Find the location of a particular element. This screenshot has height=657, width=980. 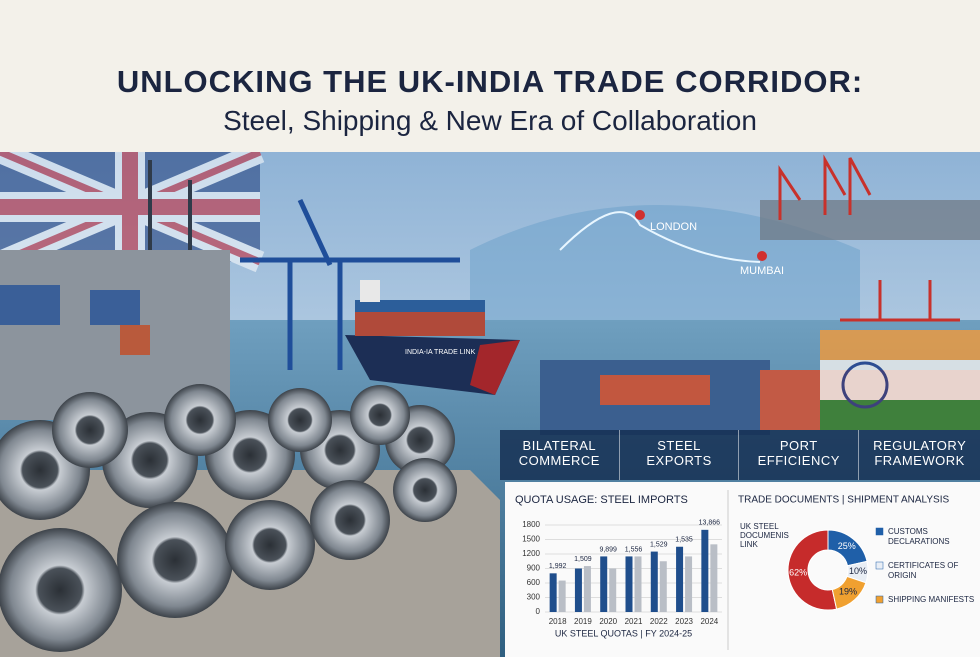

india-flag is located at coordinates (900, 380).